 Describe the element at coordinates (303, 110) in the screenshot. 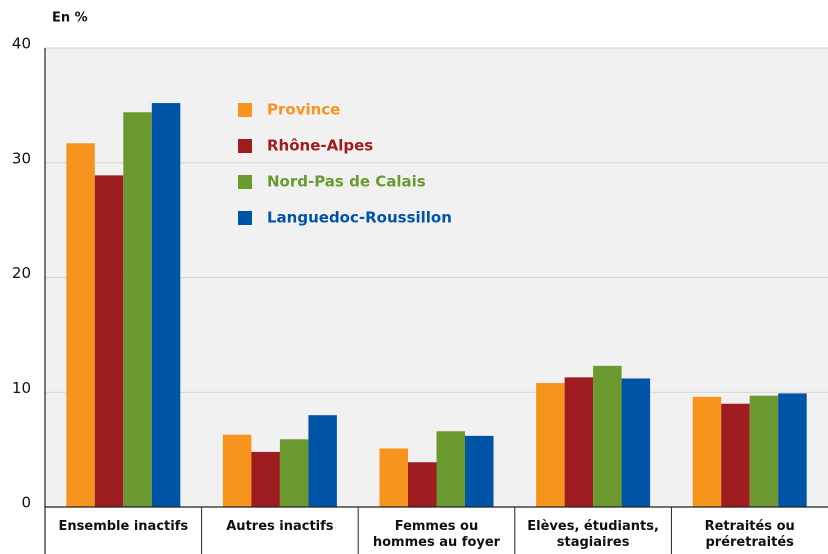

I see `legend-label: Province` at that location.